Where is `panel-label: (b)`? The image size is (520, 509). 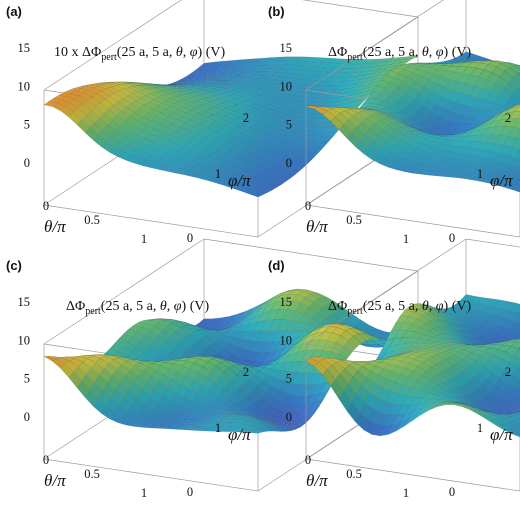
panel-label: (b) is located at coordinates (276, 11).